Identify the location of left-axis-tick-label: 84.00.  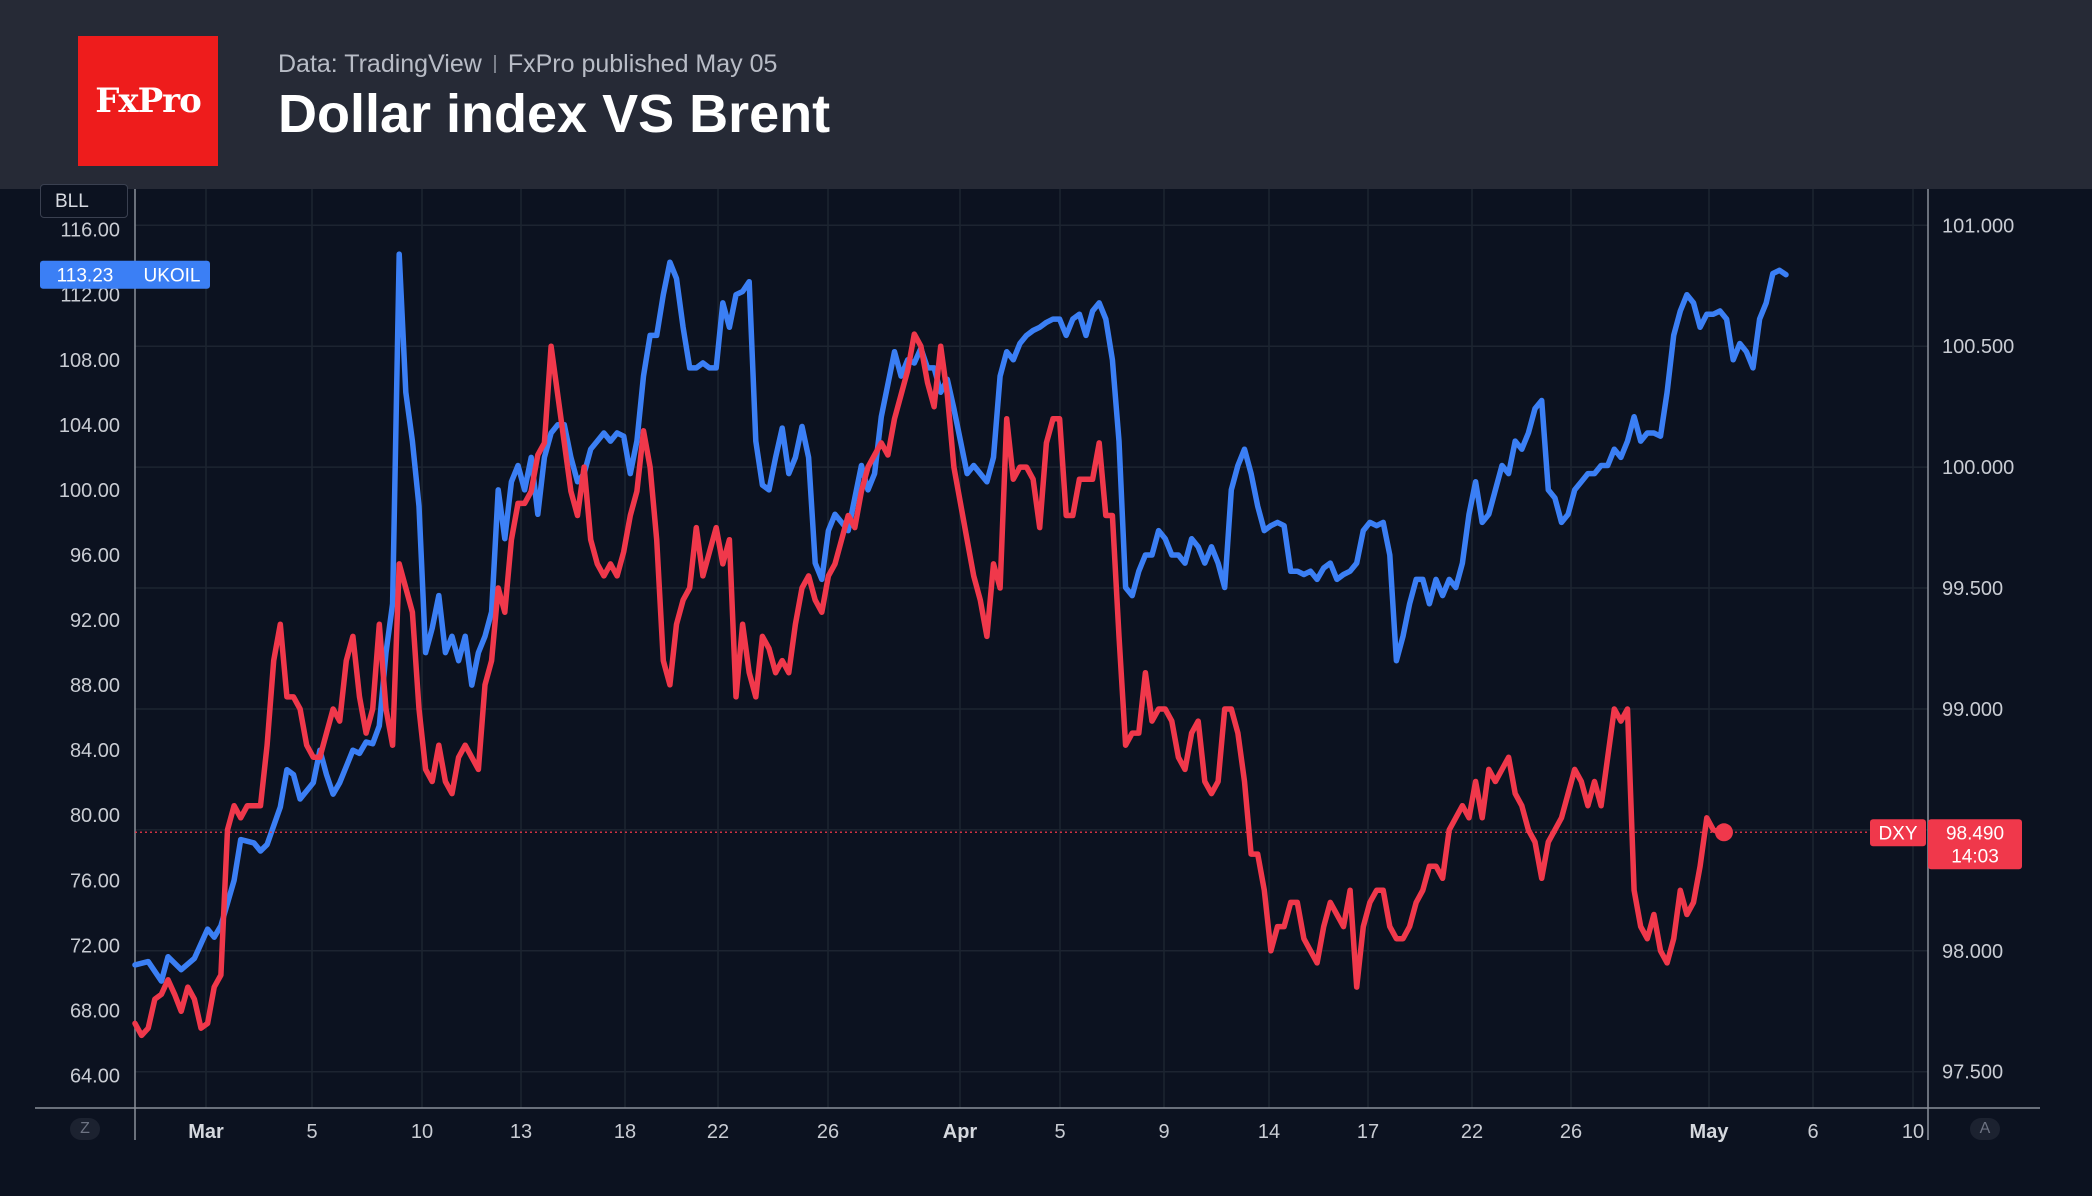
(95, 751).